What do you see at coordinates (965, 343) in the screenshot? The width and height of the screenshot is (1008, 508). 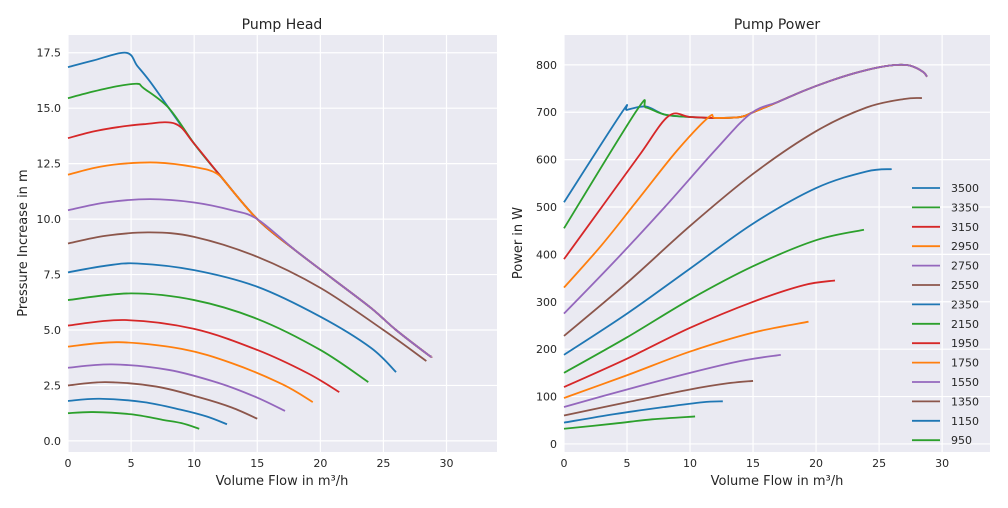 I see `legend-label: 1950` at bounding box center [965, 343].